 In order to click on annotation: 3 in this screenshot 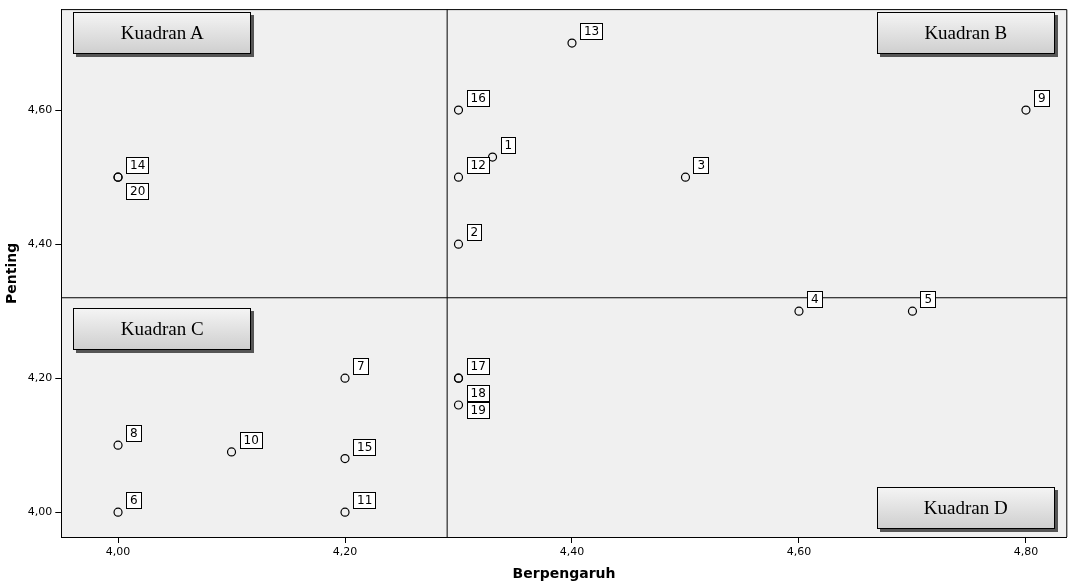, I will do `click(701, 166)`.